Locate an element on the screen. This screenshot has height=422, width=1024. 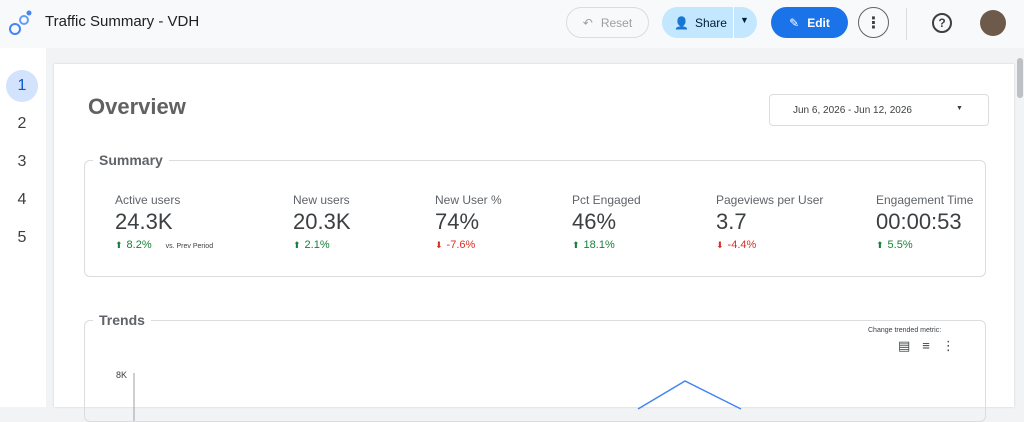
metric-label: New users is located at coordinates (321, 200).